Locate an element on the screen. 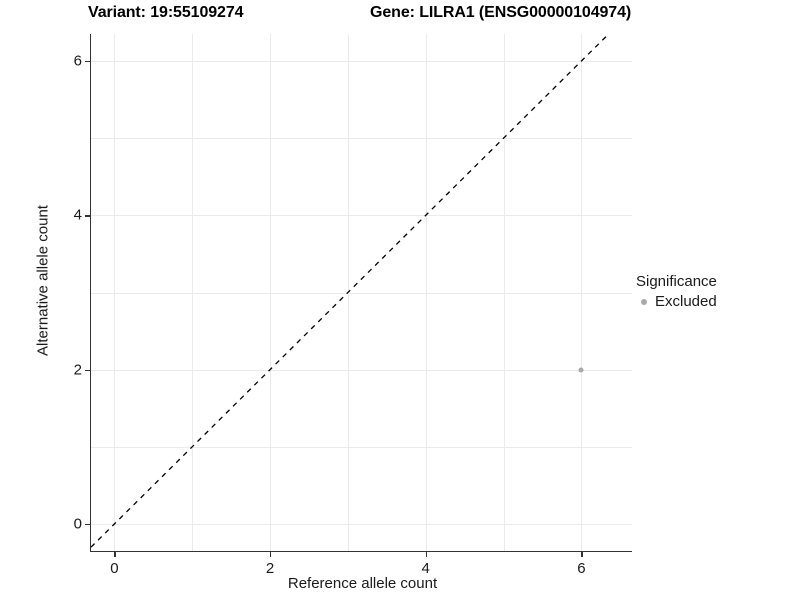 The width and height of the screenshot is (800, 600). x-axis-tick-label: 4 is located at coordinates (425, 568).